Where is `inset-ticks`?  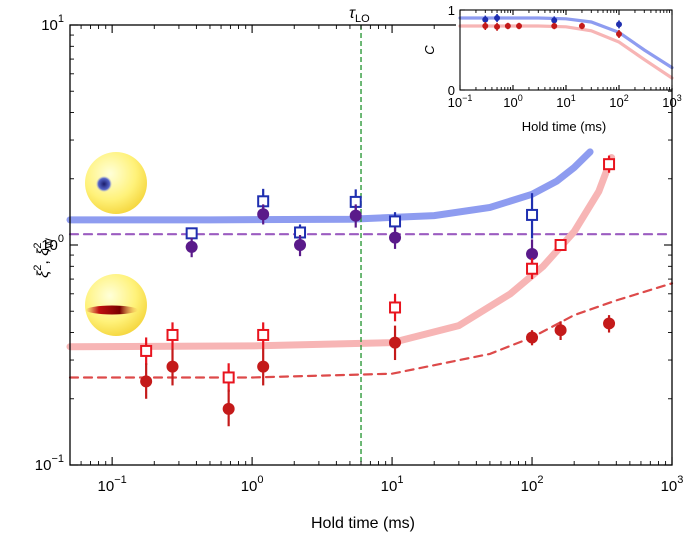
inset-ticks is located at coordinates (566, 50).